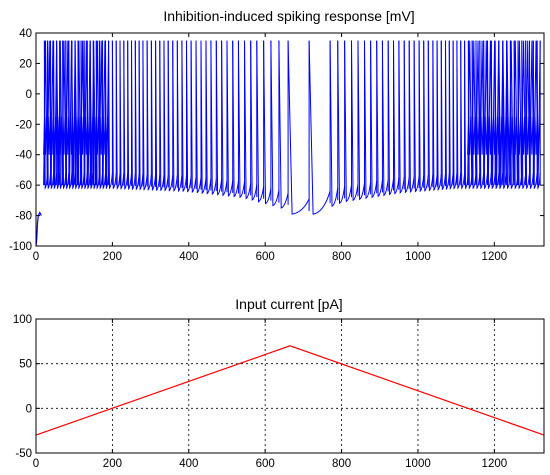 Image resolution: width=550 pixels, height=475 pixels. I want to click on current-y-tick-label: 50, so click(25, 365).